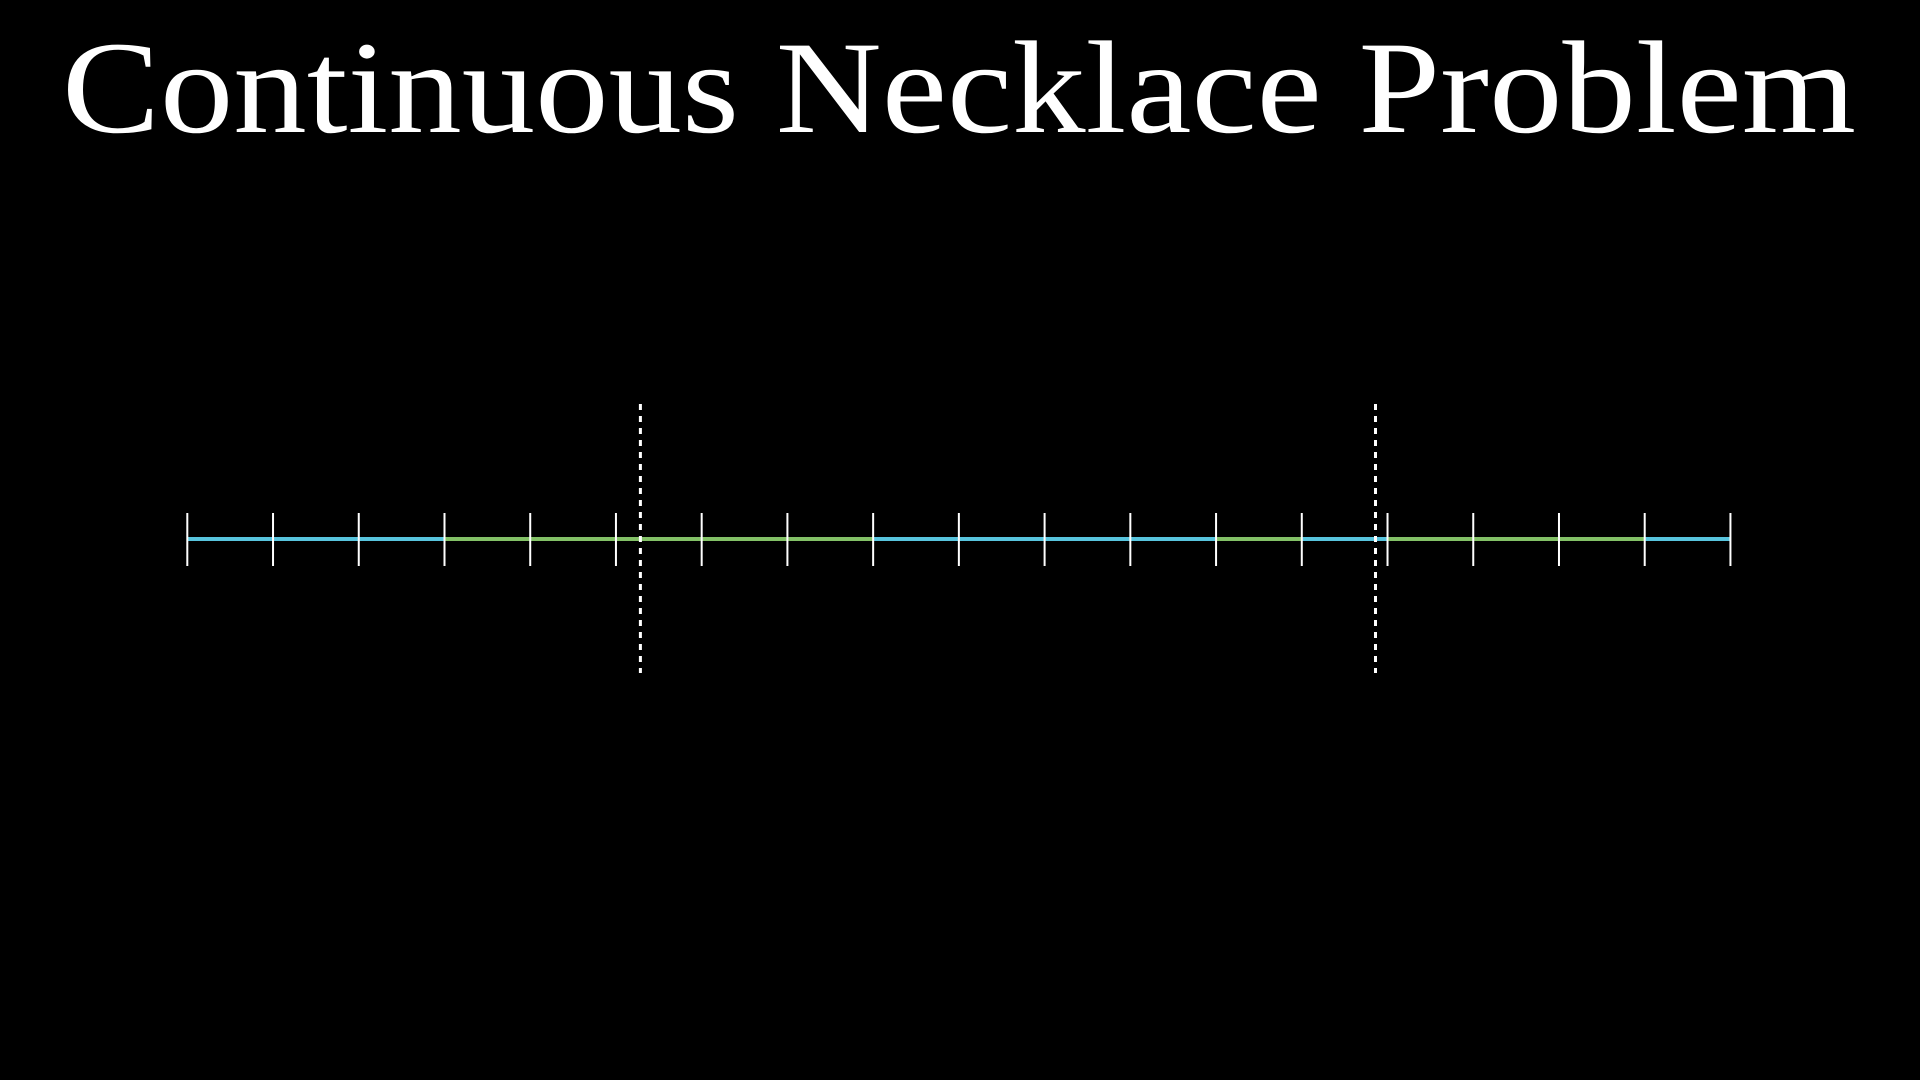  Describe the element at coordinates (959, 87) in the screenshot. I see `title: Continuous Necklace Problem` at that location.